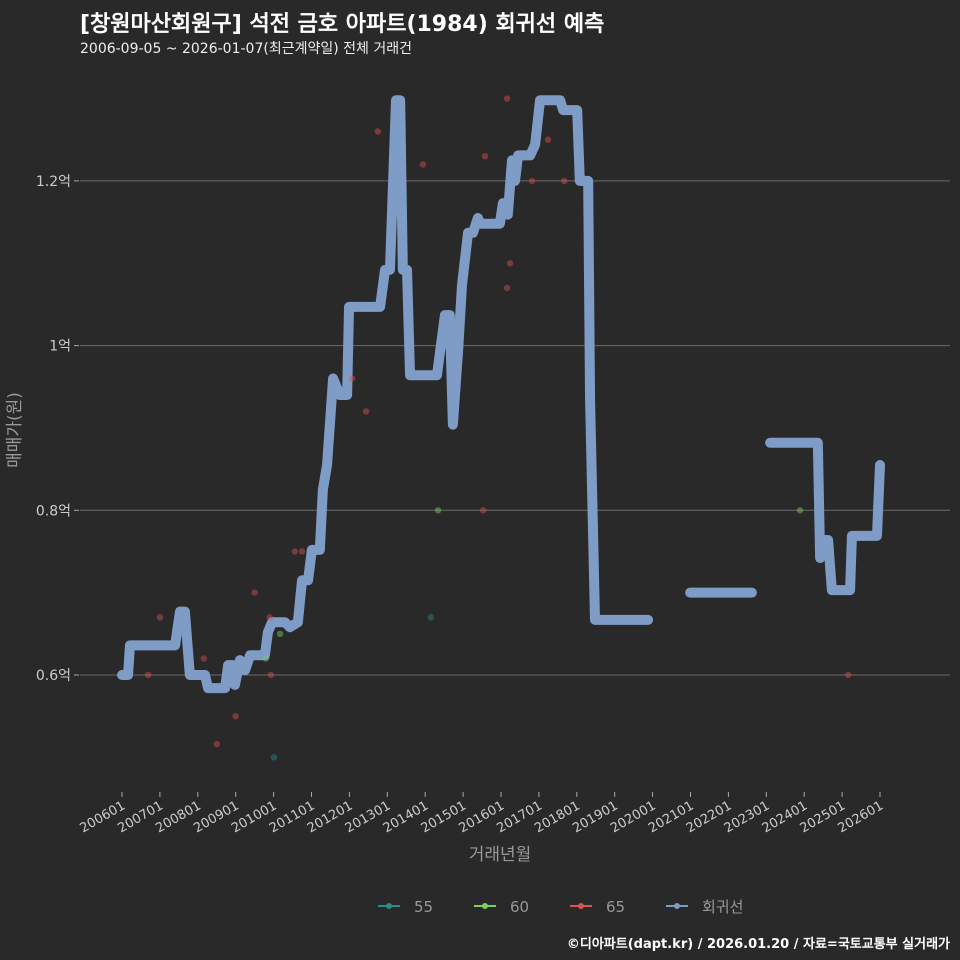  Describe the element at coordinates (597, 907) in the screenshot. I see `legend-item: 65` at that location.